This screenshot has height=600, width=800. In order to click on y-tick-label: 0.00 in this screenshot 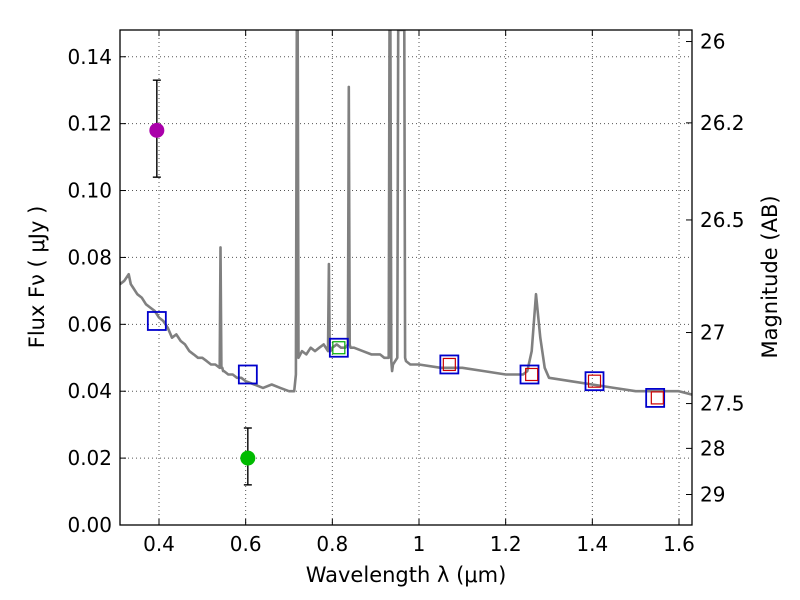, I will do `click(89, 525)`.